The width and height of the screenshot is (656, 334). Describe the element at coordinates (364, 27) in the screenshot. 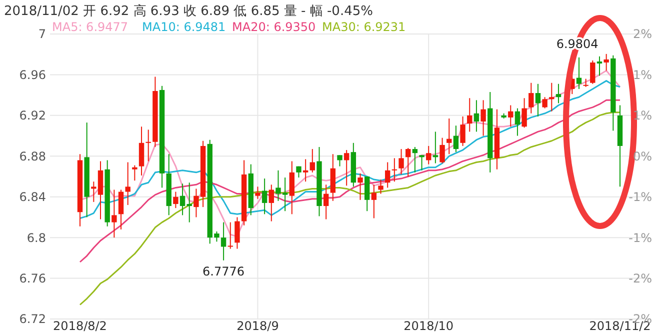

I see `text: MA30: 6.9231` at that location.